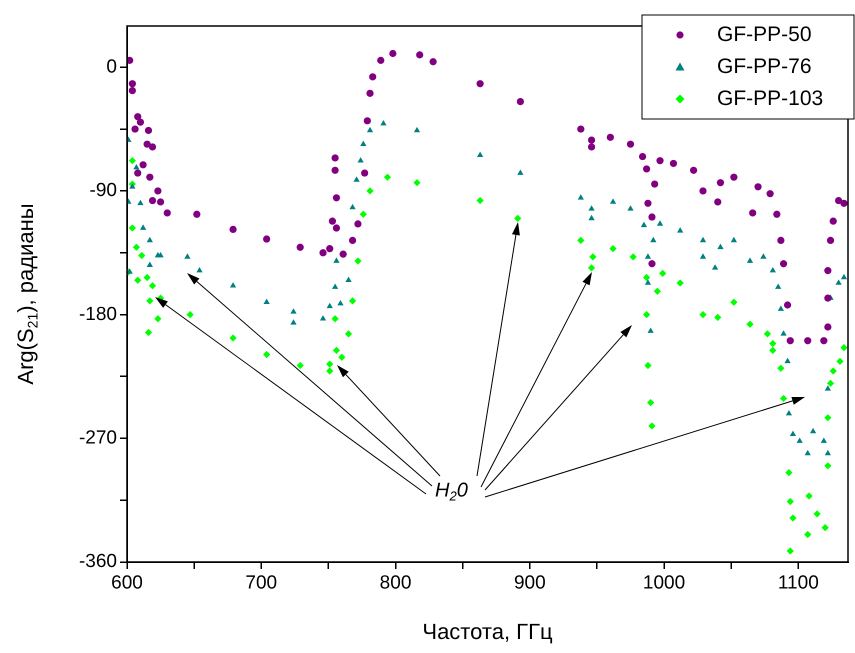  Describe the element at coordinates (127, 583) in the screenshot. I see `x-tick-label: 600` at that location.